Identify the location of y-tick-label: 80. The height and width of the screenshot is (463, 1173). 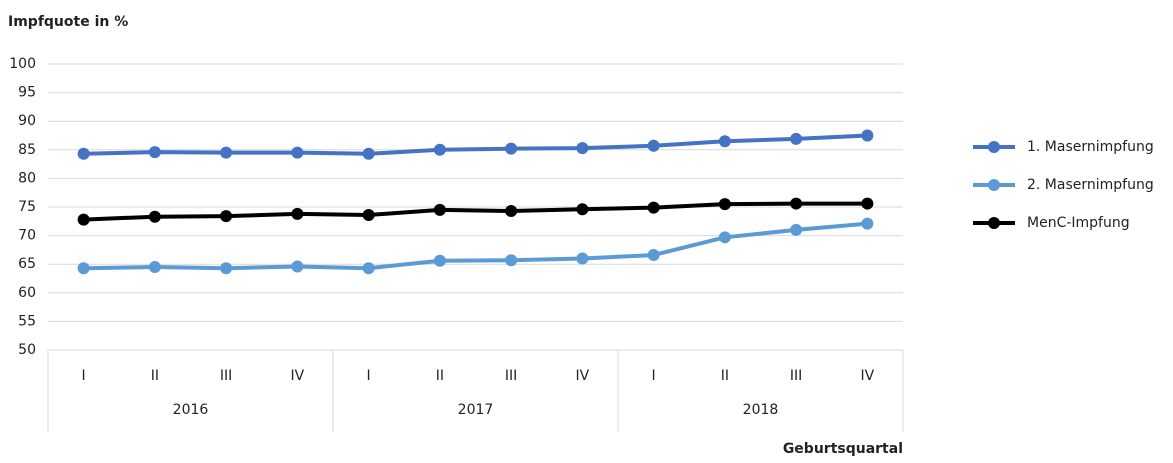
(27, 178).